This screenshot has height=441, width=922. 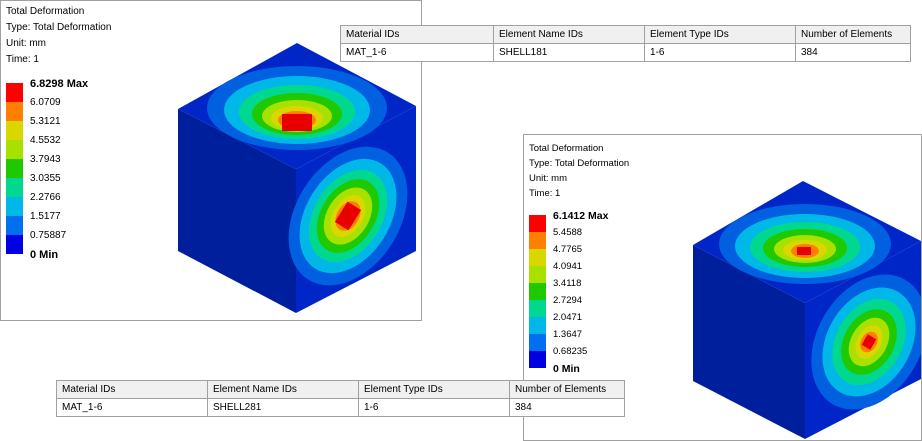 I want to click on legend-value-label: 3.7943, so click(x=45, y=159).